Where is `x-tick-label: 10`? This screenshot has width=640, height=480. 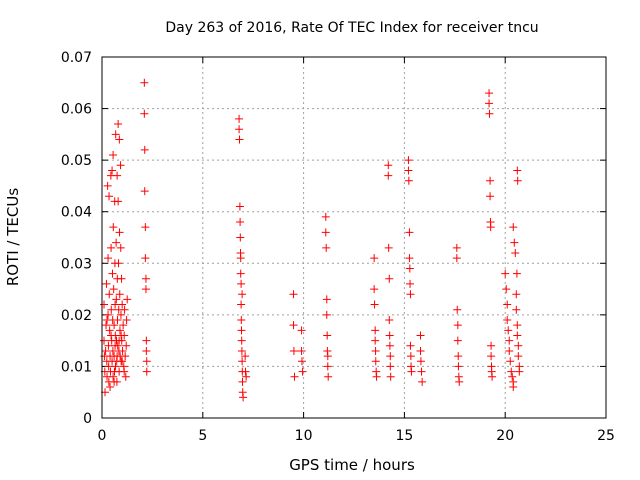
x-tick-label: 10 is located at coordinates (304, 436).